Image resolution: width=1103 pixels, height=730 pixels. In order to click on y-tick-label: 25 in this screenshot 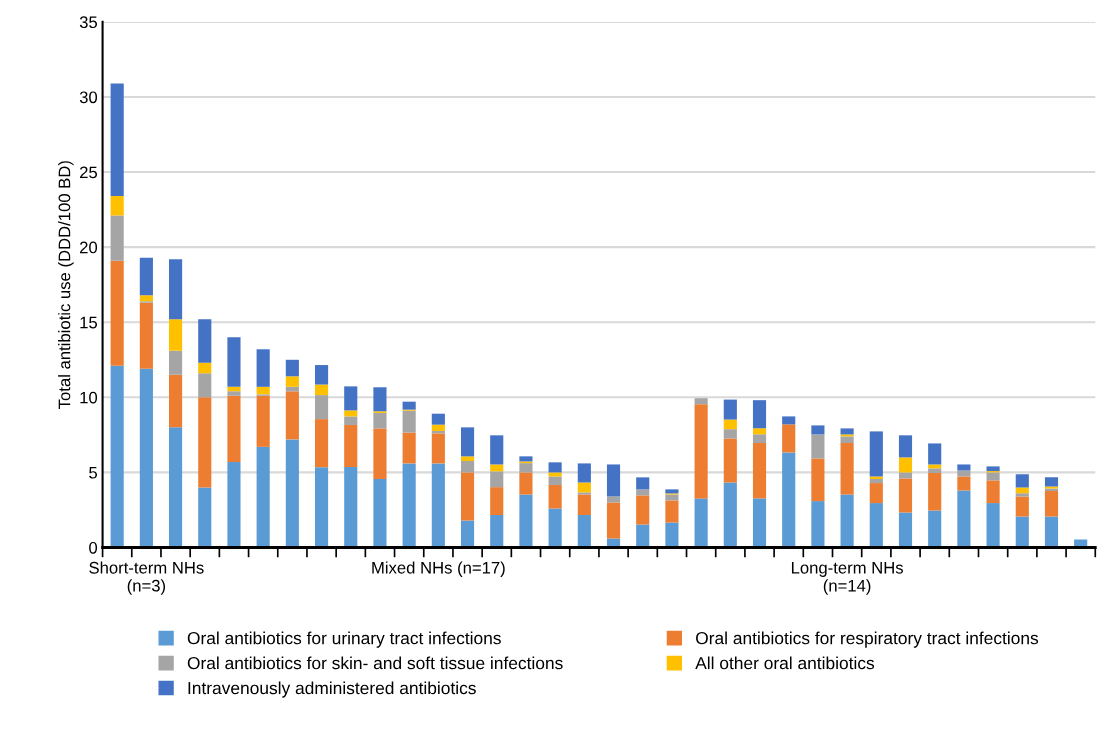, I will do `click(89, 172)`.